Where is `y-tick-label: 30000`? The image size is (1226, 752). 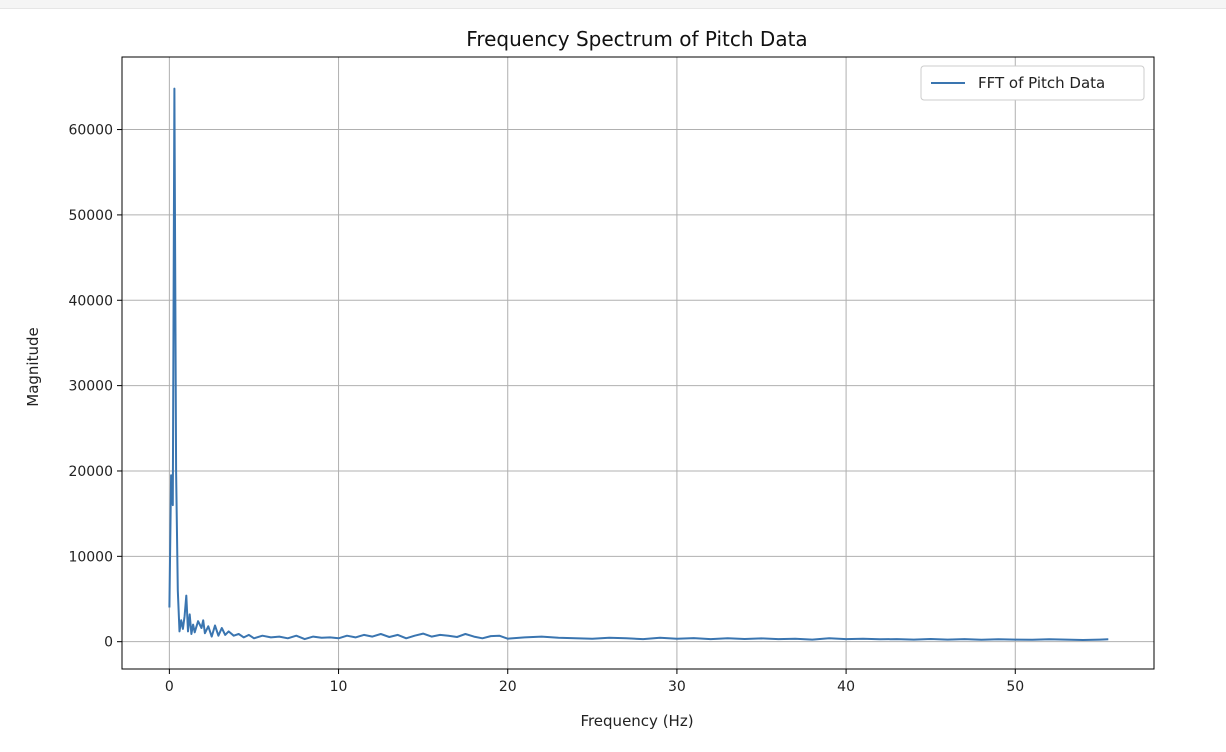 y-tick-label: 30000 is located at coordinates (90, 387).